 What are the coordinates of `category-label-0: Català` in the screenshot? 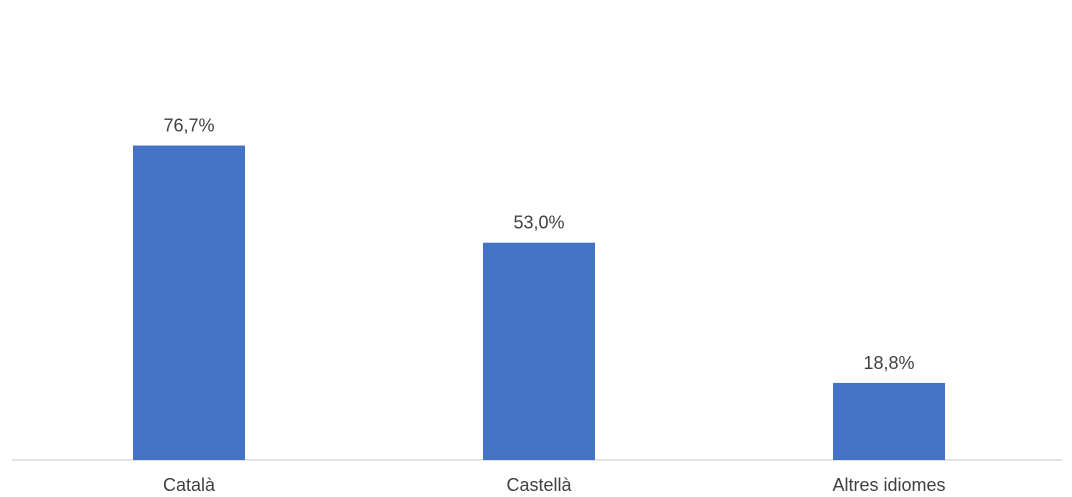 It's located at (189, 485).